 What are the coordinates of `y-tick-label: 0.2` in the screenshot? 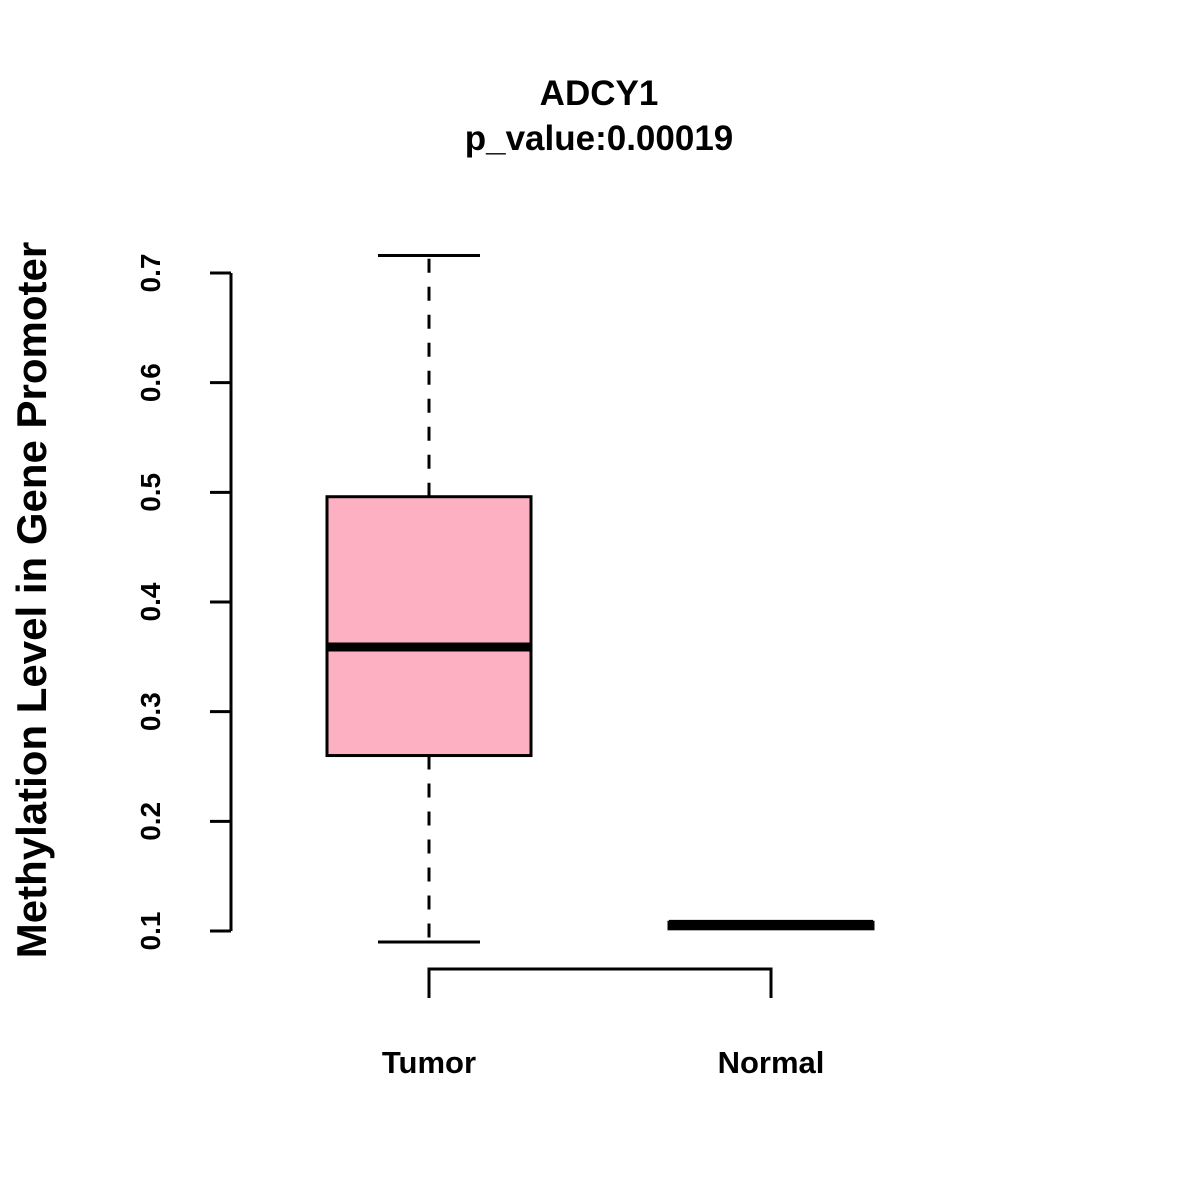 It's located at (150, 821).